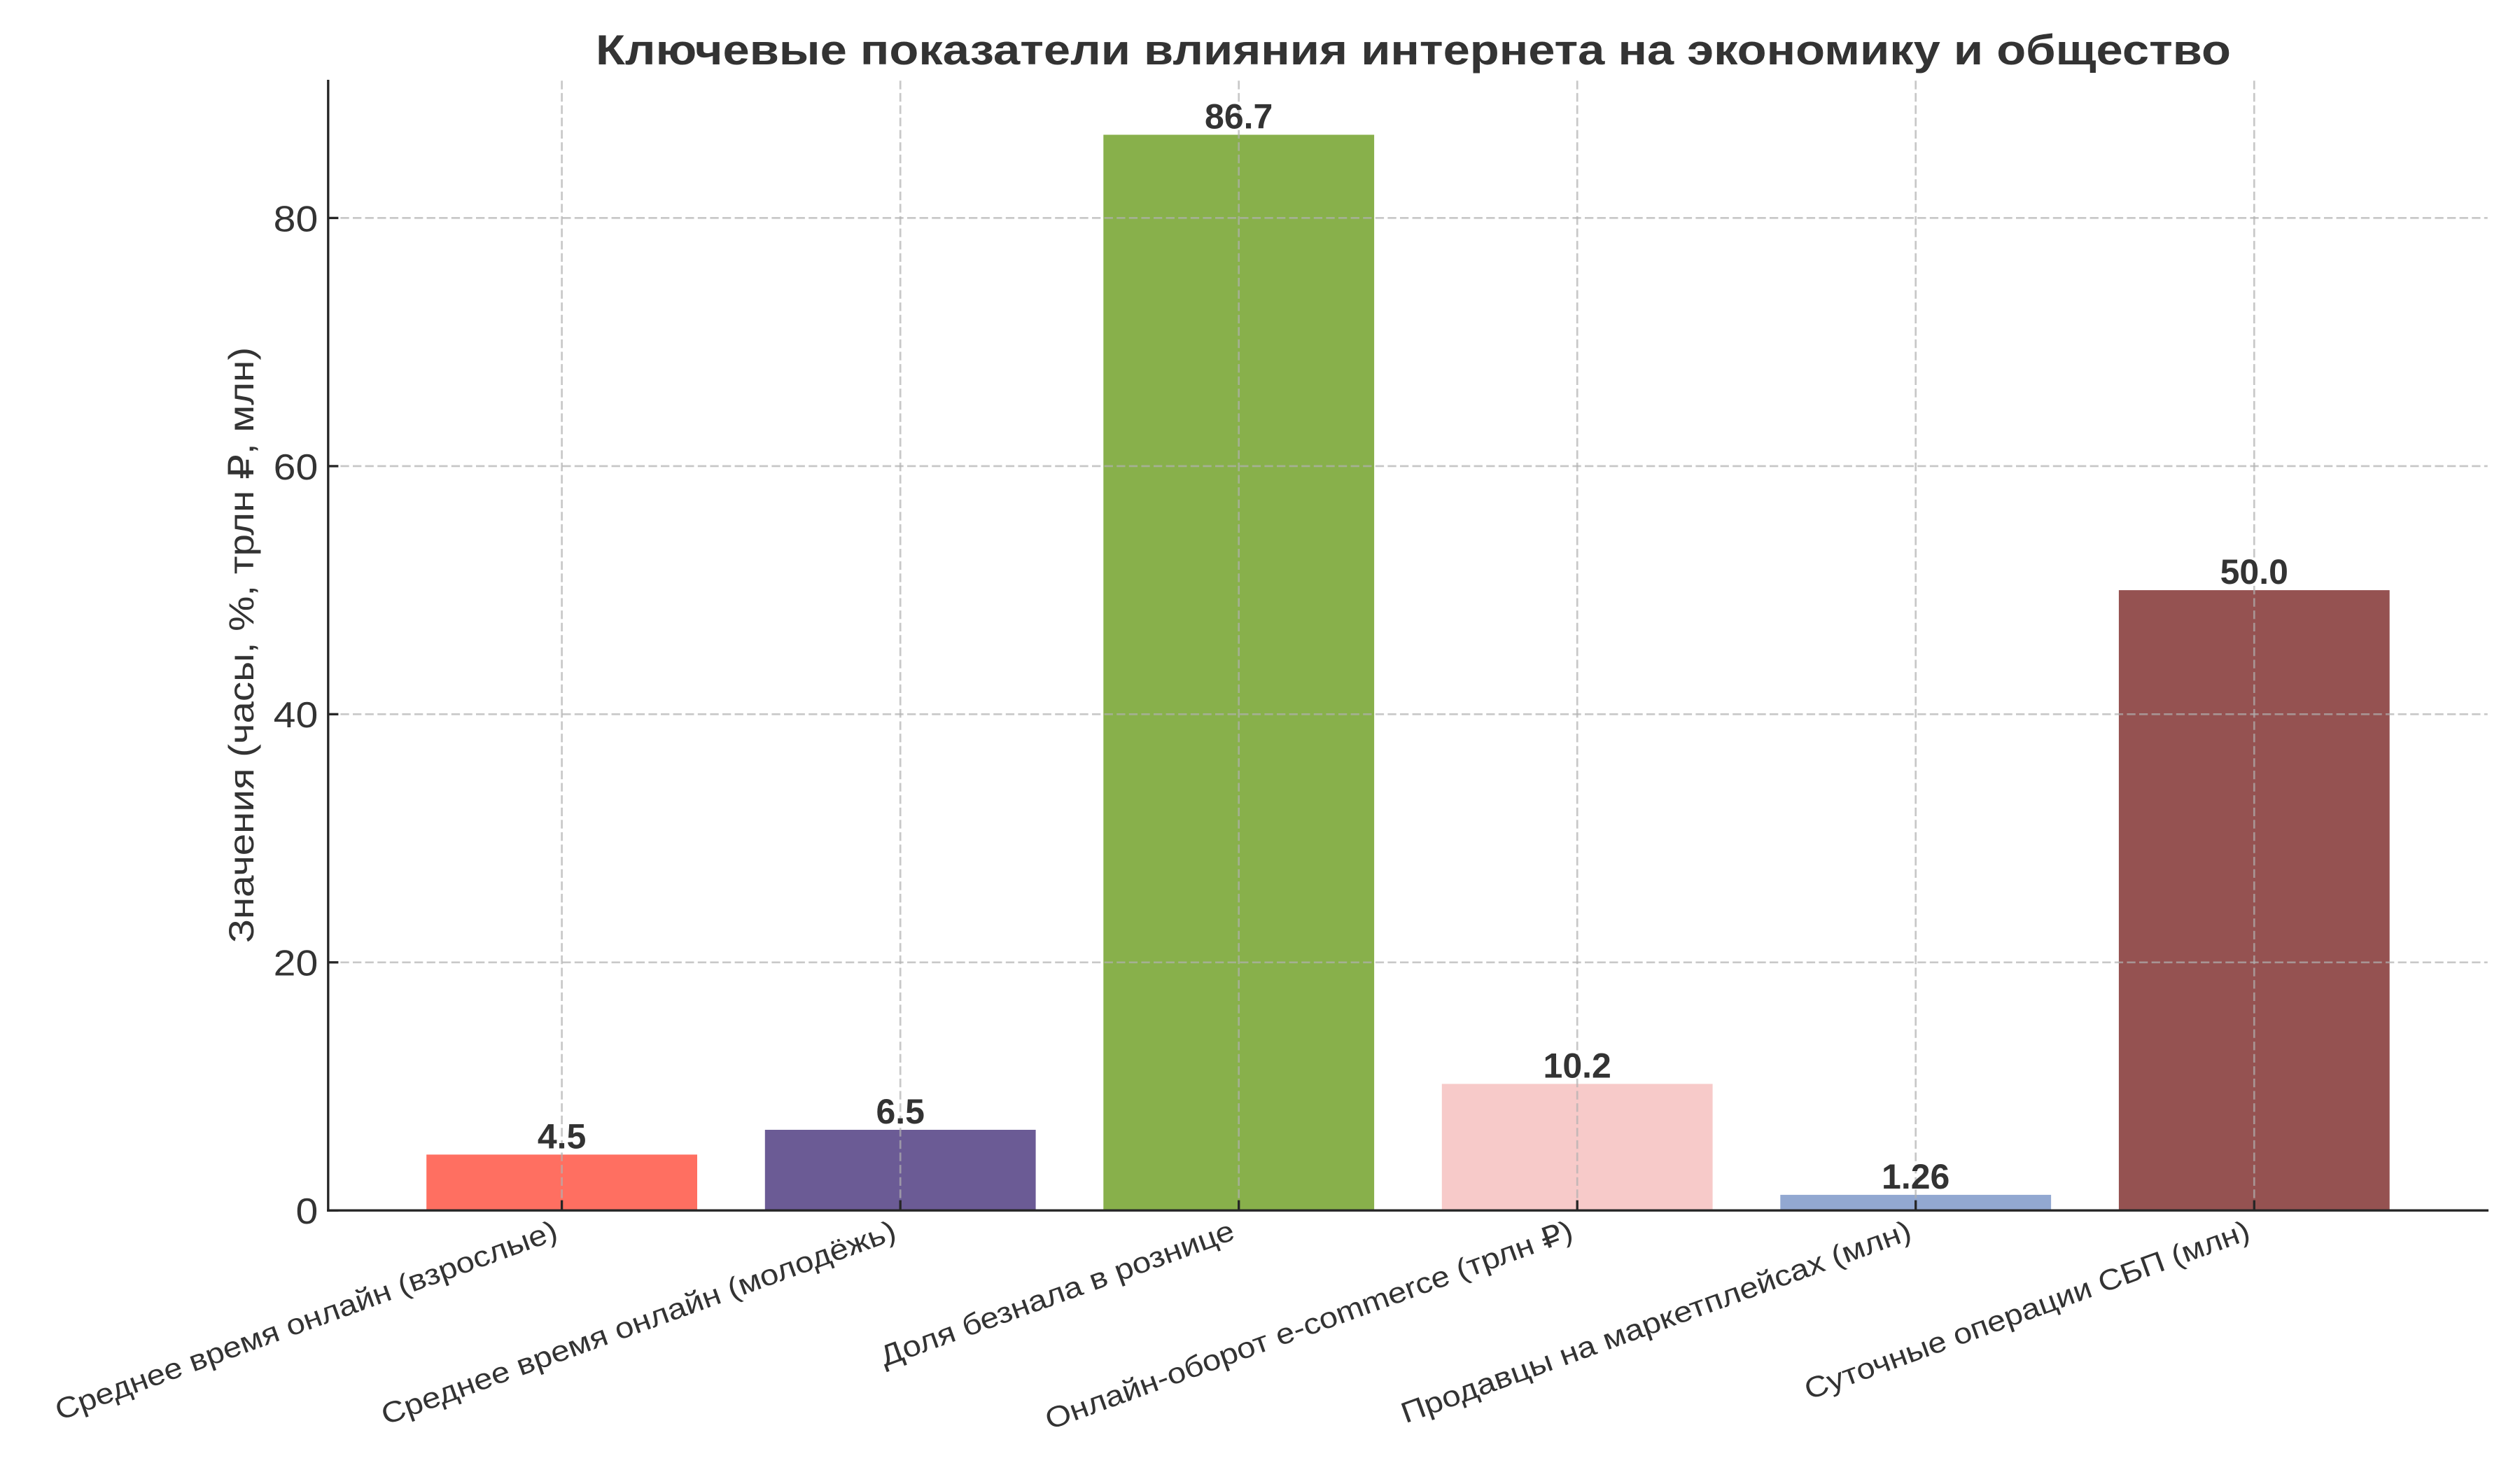 Image resolution: width=2520 pixels, height=1470 pixels. Describe the element at coordinates (296, 715) in the screenshot. I see `svg-text: 40` at that location.